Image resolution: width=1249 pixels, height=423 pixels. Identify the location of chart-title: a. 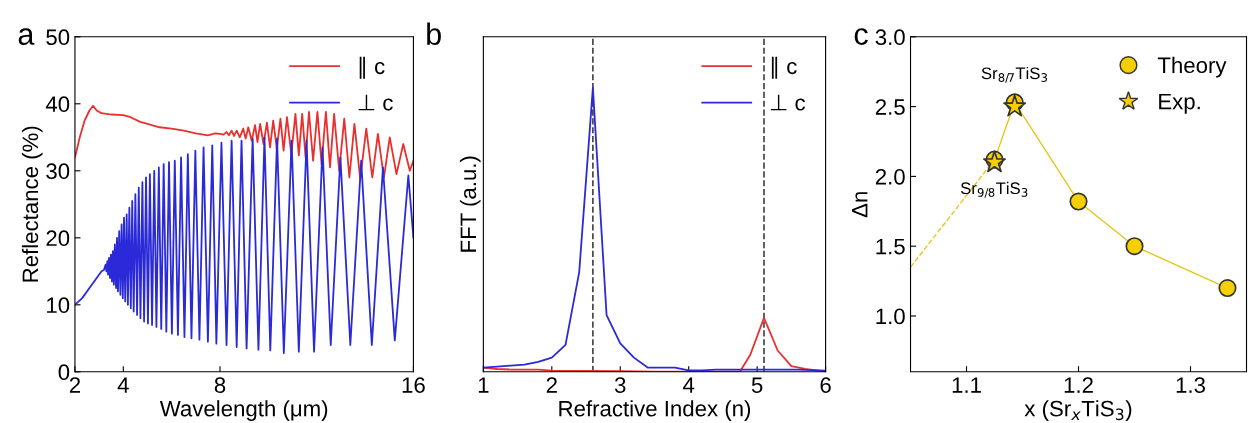
(26, 36).